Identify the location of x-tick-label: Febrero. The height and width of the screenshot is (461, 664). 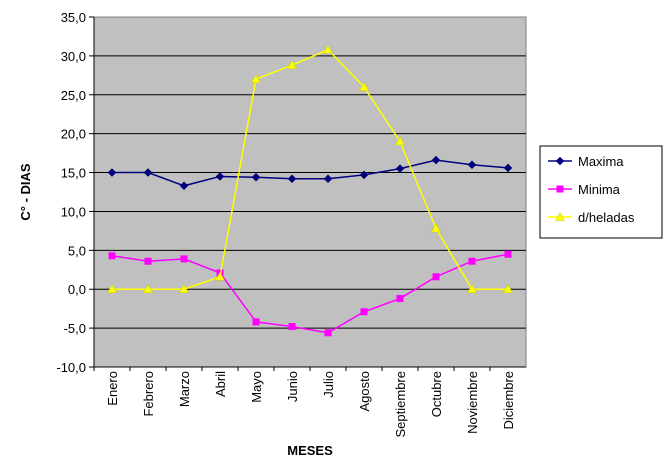
(148, 394).